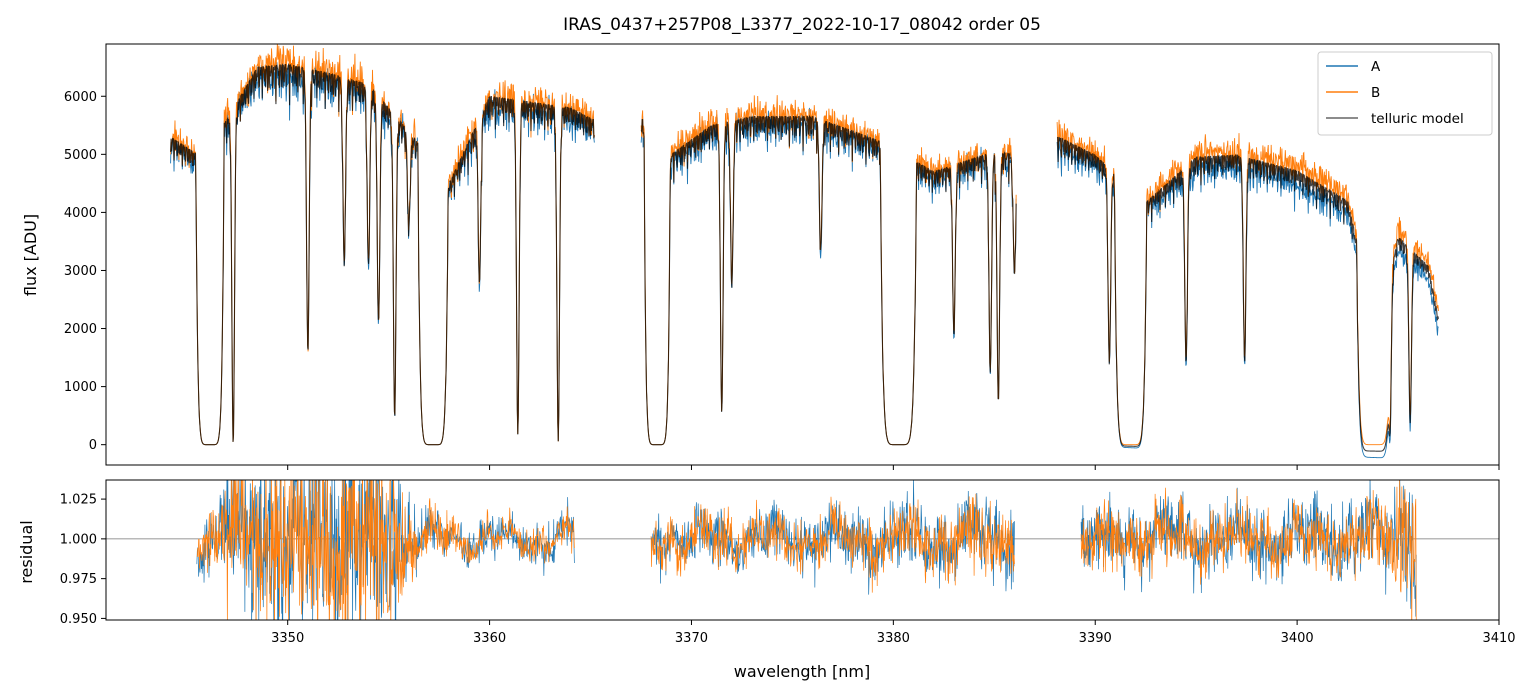 Image resolution: width=1532 pixels, height=696 pixels. What do you see at coordinates (80, 213) in the screenshot?
I see `top-y-tick-label: 4000` at bounding box center [80, 213].